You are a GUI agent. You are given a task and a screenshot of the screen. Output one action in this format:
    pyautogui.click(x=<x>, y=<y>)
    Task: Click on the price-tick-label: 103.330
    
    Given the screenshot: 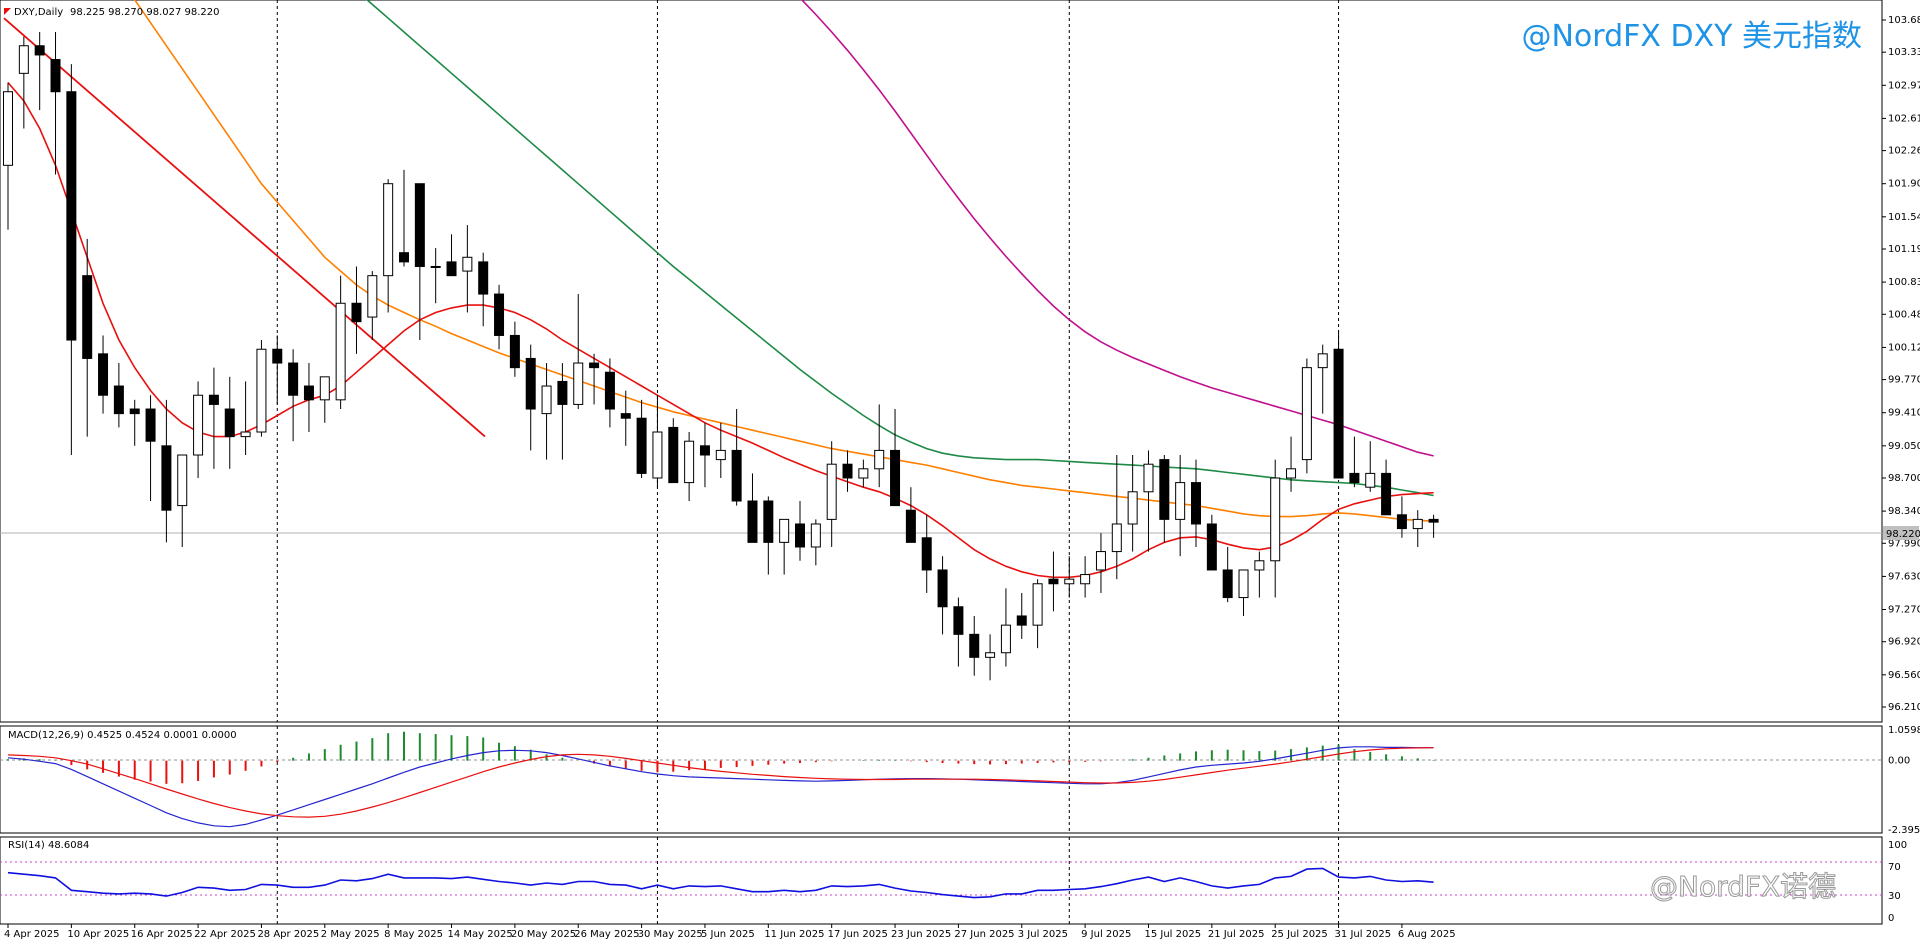 What is the action you would take?
    pyautogui.click(x=1904, y=52)
    